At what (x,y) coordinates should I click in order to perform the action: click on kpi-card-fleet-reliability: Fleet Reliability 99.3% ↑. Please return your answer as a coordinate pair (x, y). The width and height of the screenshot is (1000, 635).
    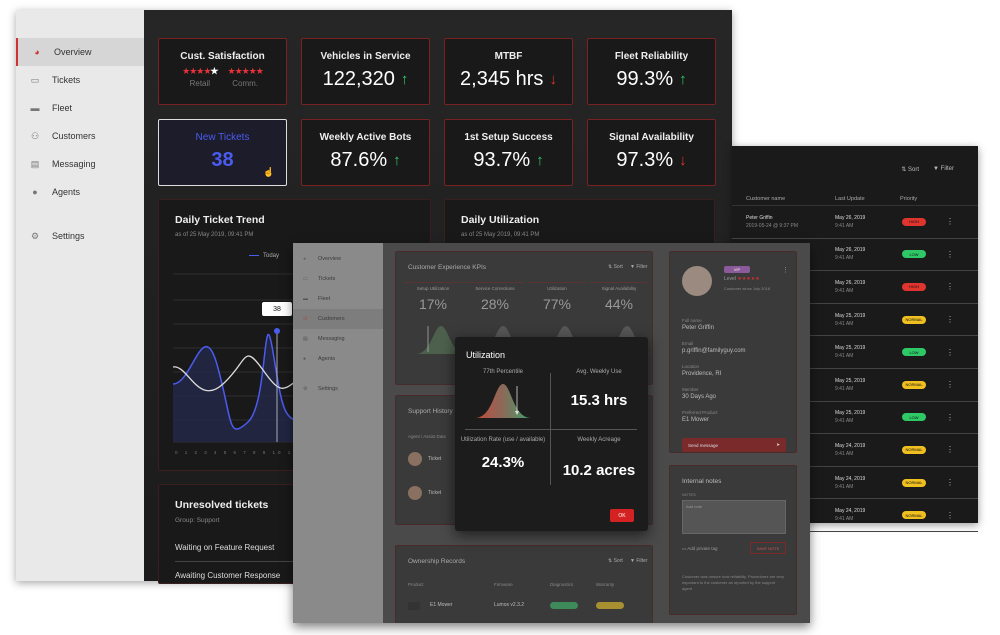
    Looking at the image, I should click on (651, 71).